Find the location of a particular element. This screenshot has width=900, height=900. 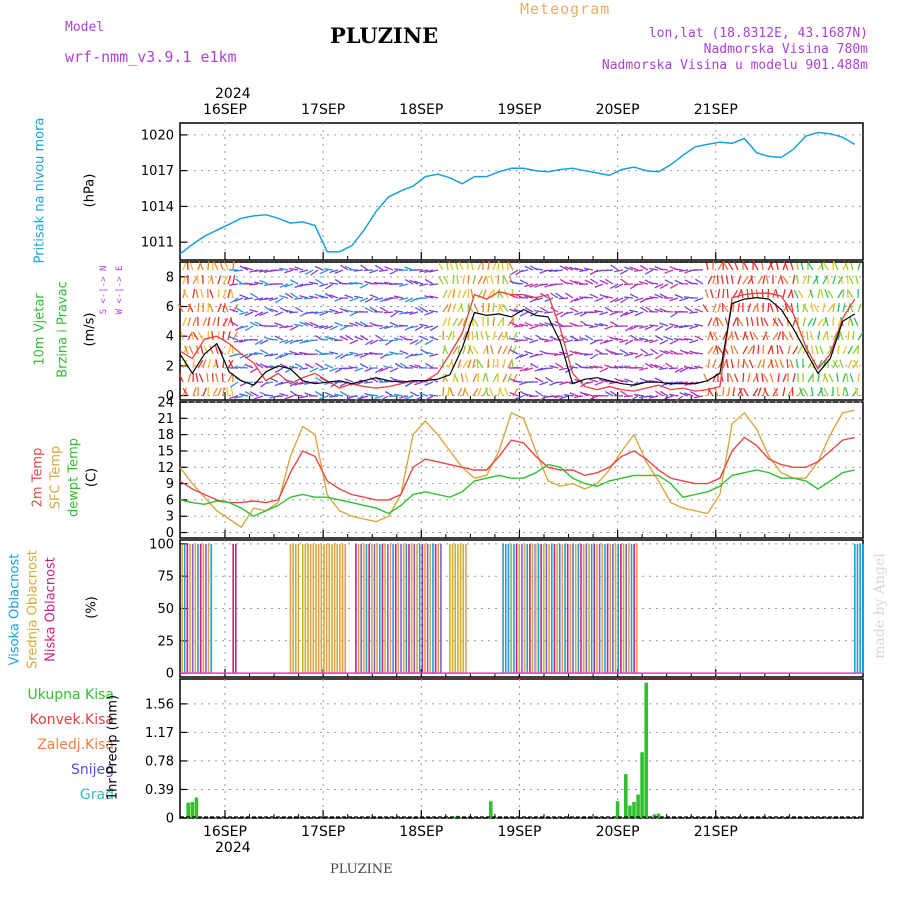

precip-bar is located at coordinates (617, 809).